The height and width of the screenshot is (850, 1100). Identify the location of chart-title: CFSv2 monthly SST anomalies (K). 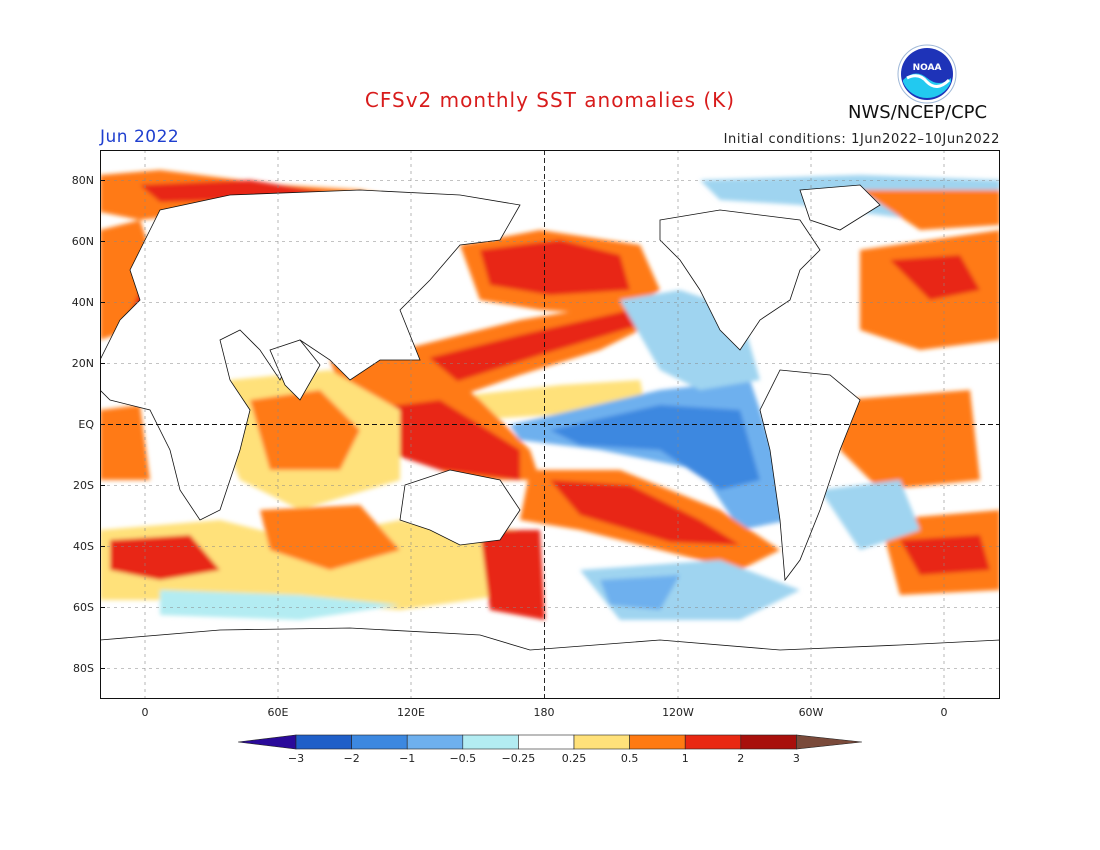
(550, 100).